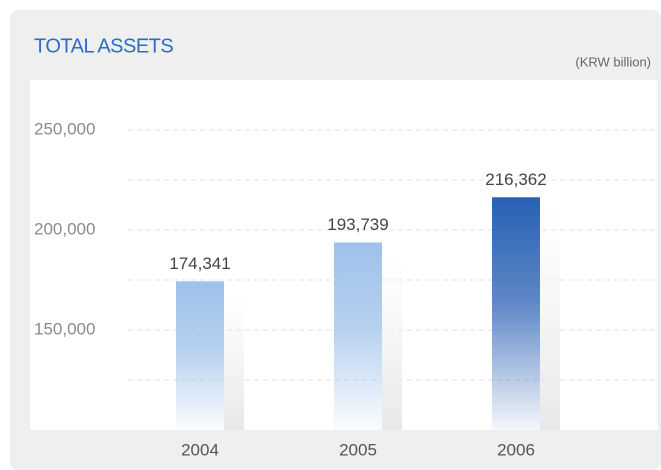 This screenshot has height=470, width=661. I want to click on unit-label: (KRW billion), so click(613, 61).